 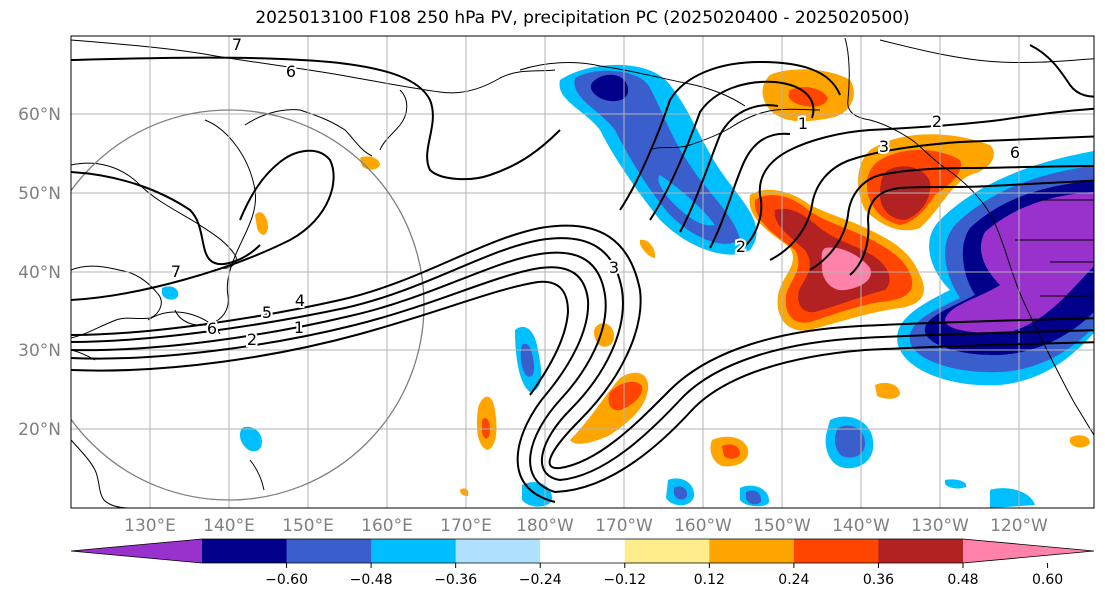 I want to click on colorbar-extend-max, so click(x=1028, y=551).